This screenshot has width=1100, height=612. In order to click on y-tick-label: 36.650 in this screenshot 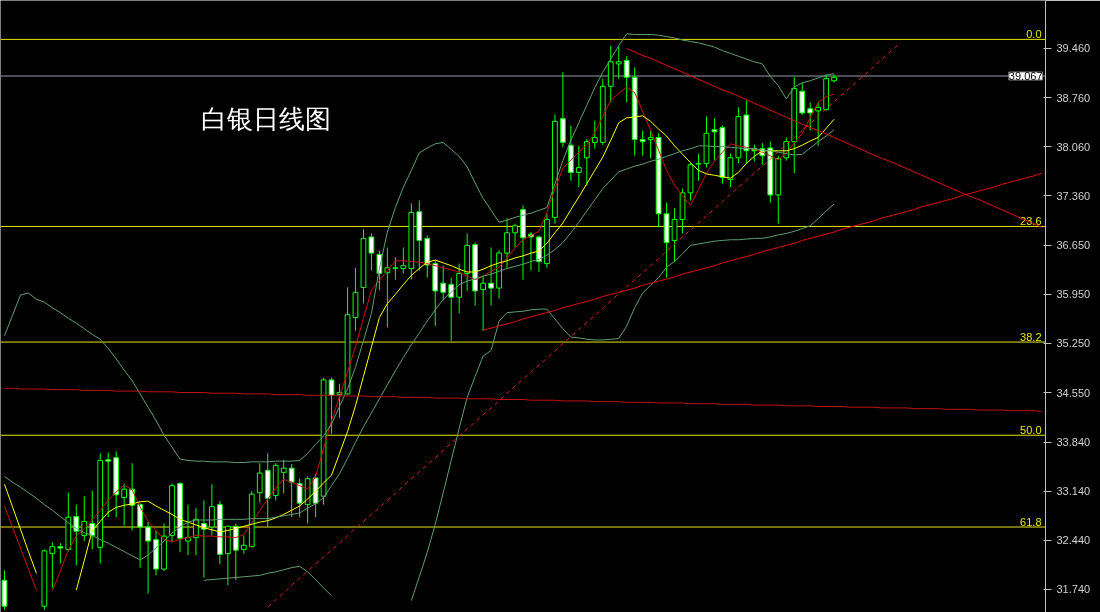, I will do `click(1073, 245)`.